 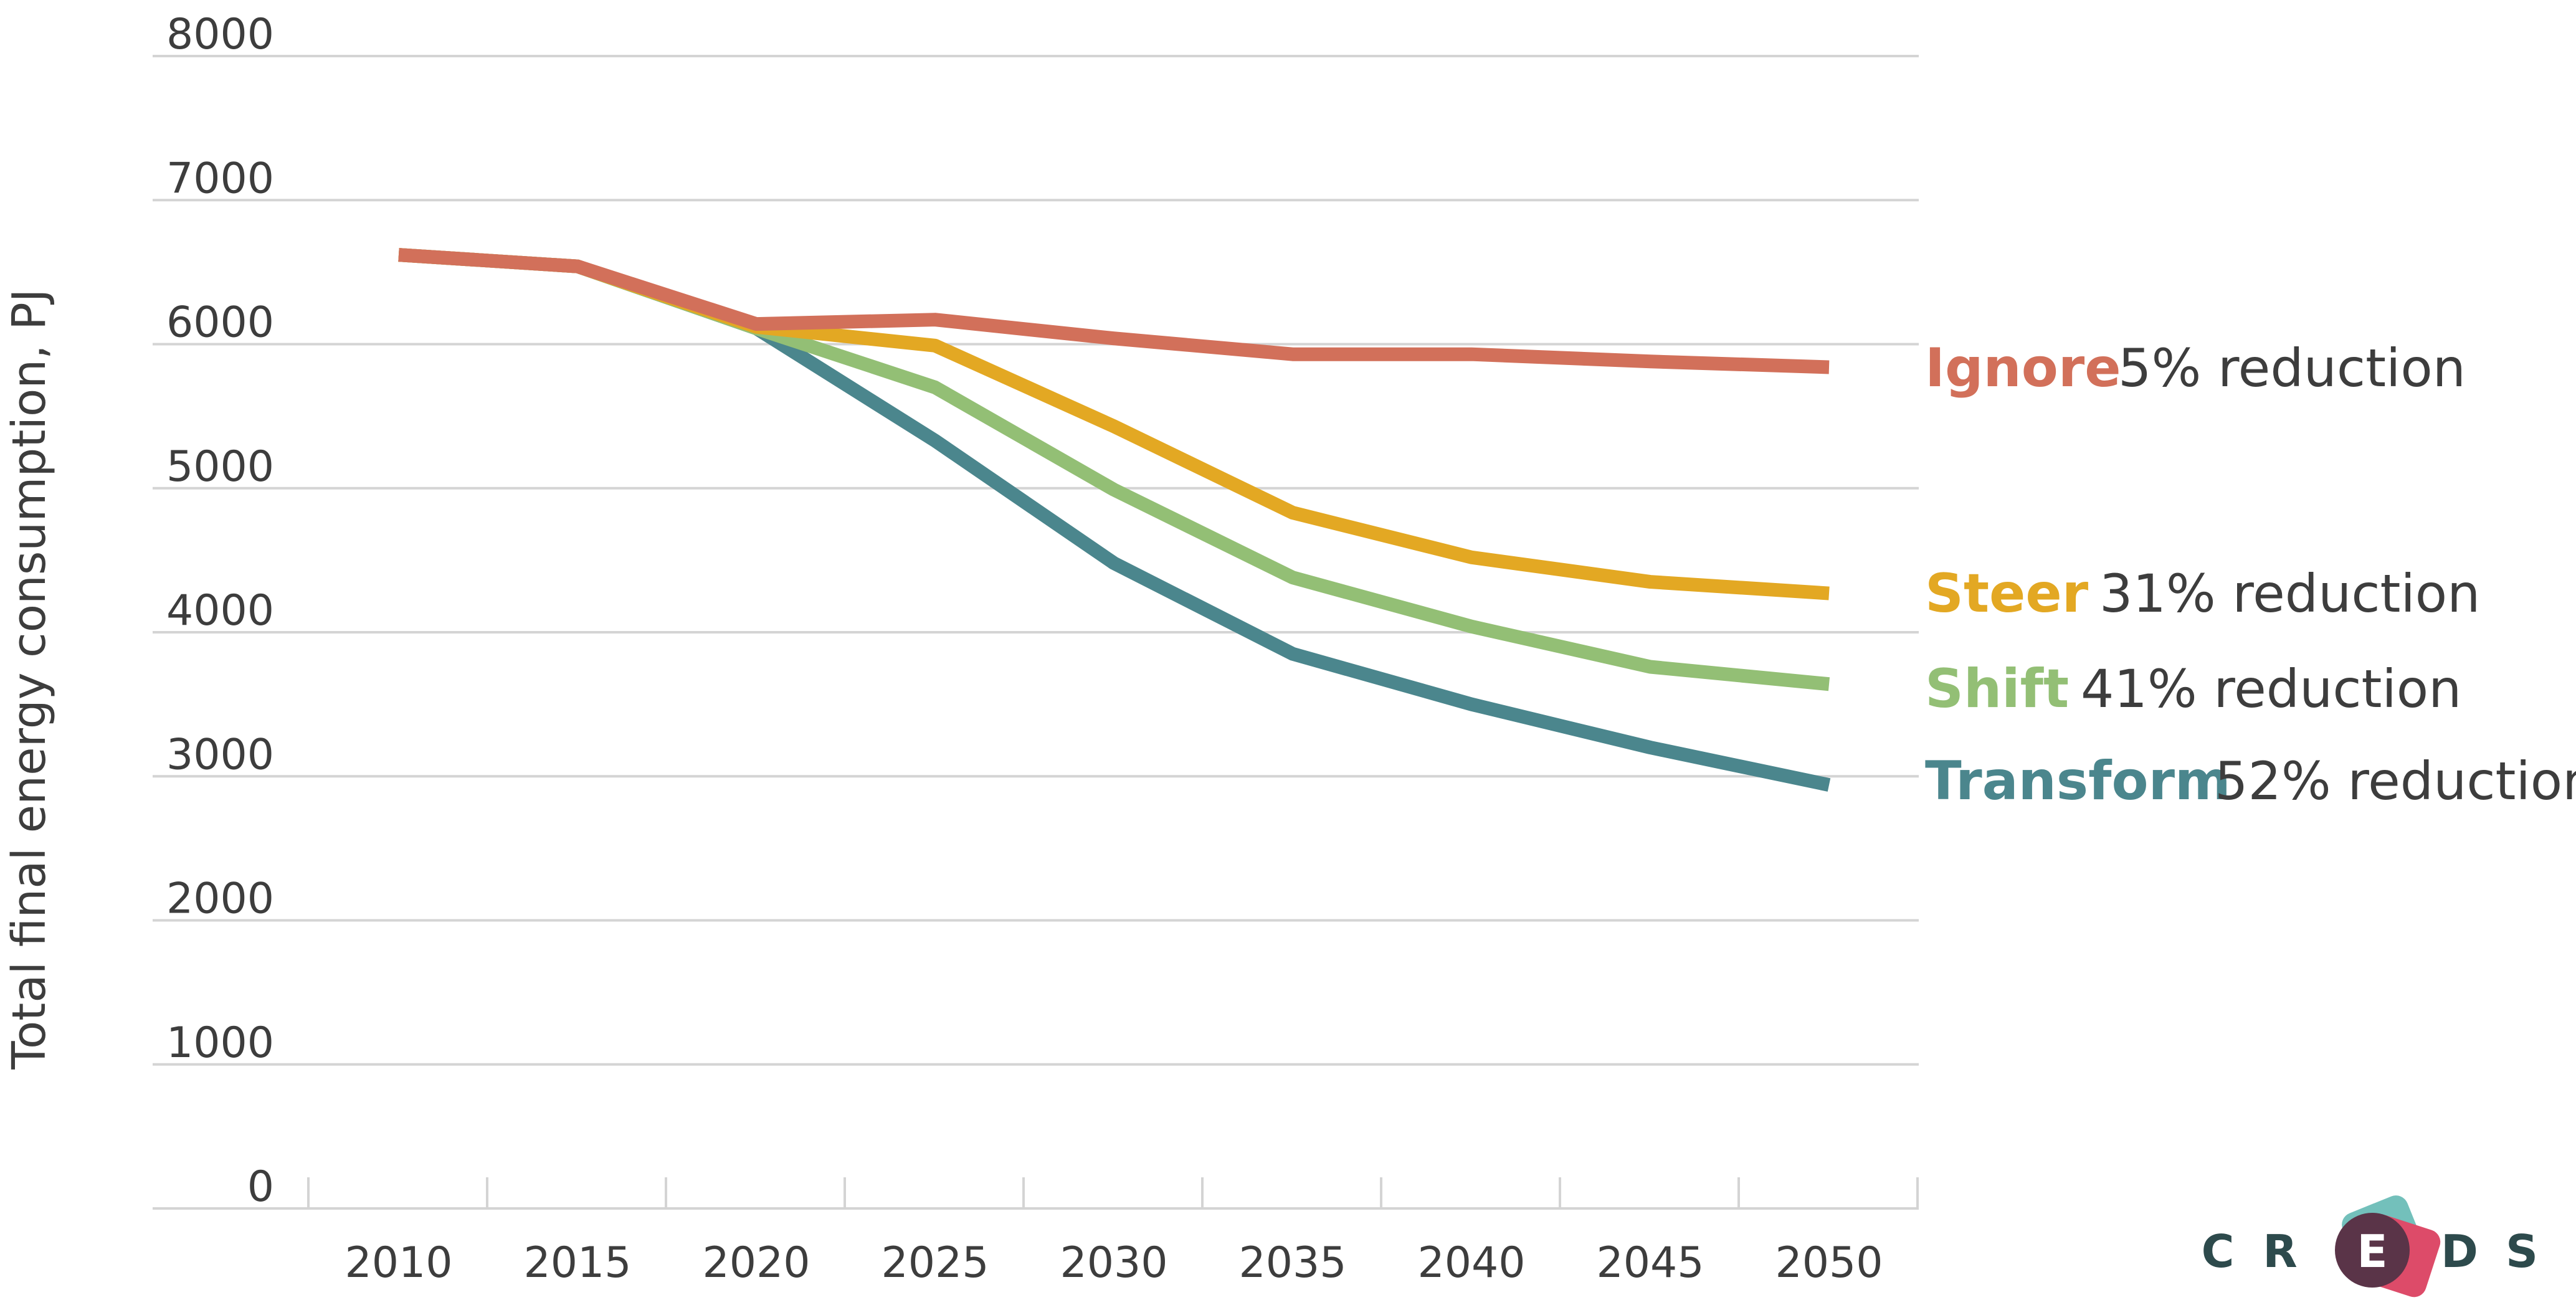 I want to click on x-tick-2045: 2045, so click(x=1650, y=1263).